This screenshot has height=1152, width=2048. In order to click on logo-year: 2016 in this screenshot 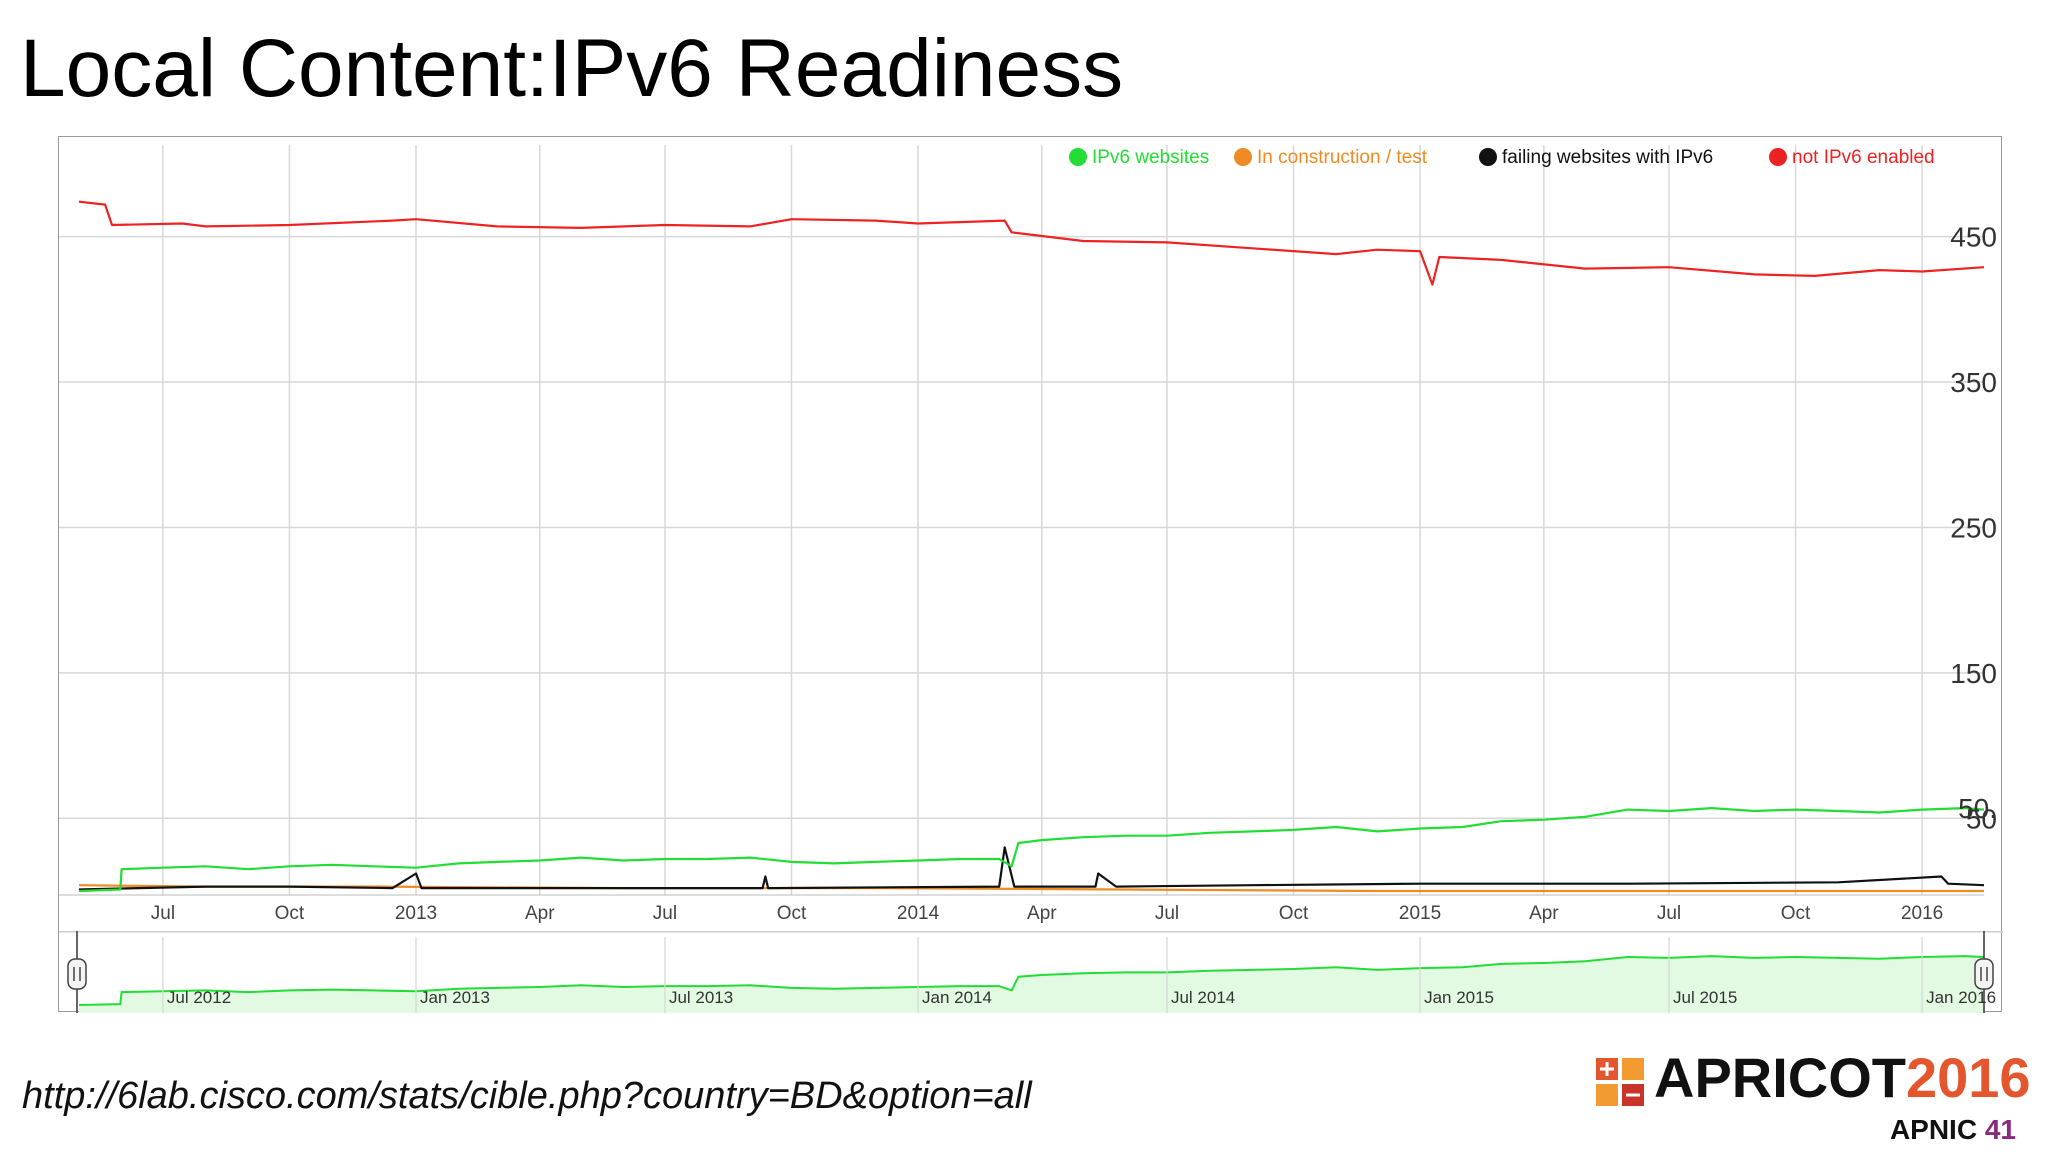, I will do `click(1968, 1077)`.